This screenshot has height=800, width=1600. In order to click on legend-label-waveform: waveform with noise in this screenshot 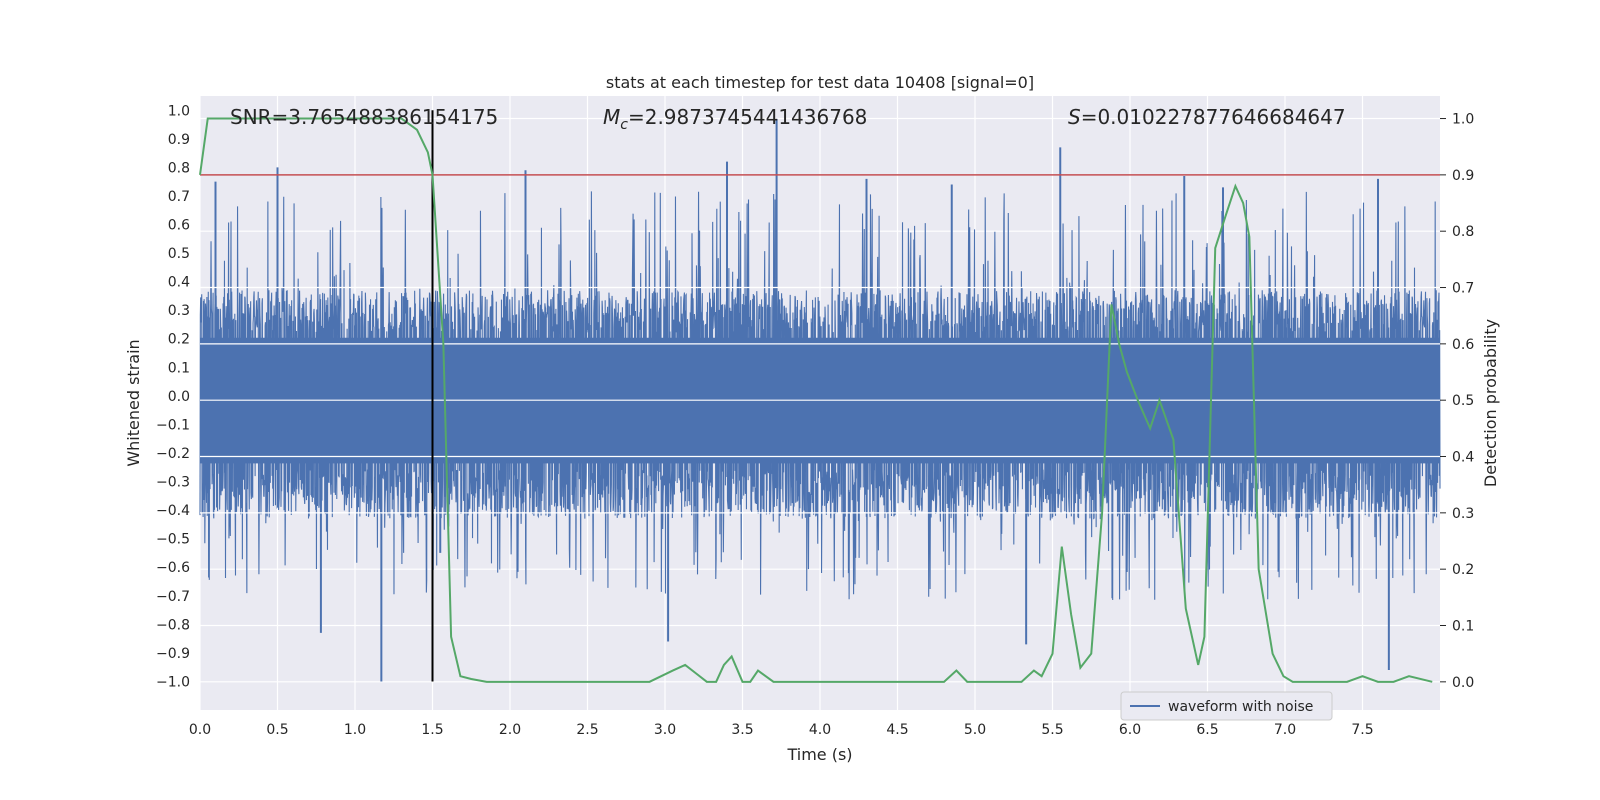, I will do `click(1240, 707)`.